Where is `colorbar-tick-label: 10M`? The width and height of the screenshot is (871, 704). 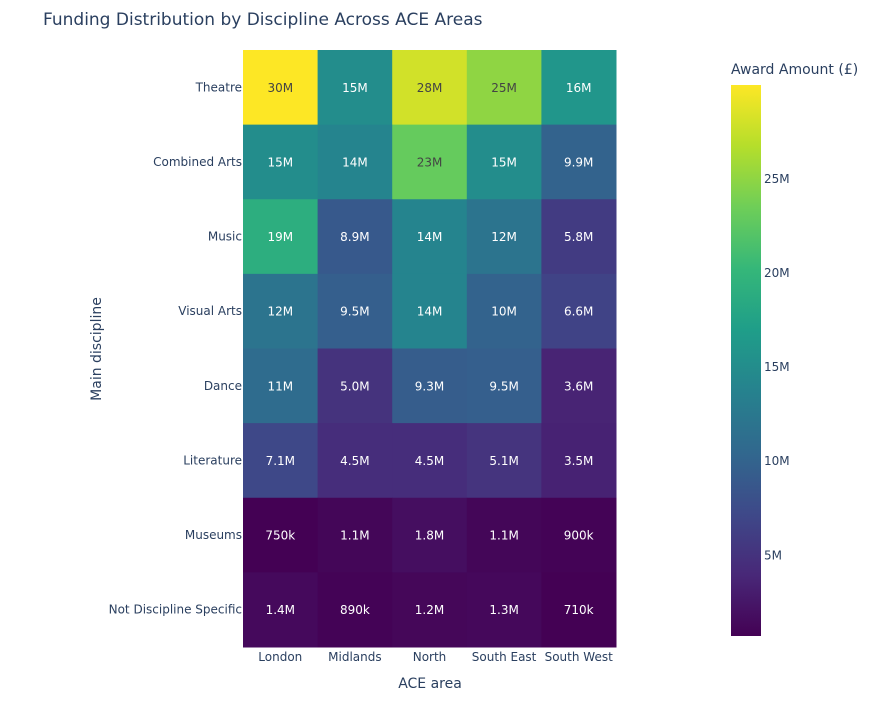
colorbar-tick-label: 10M is located at coordinates (777, 461).